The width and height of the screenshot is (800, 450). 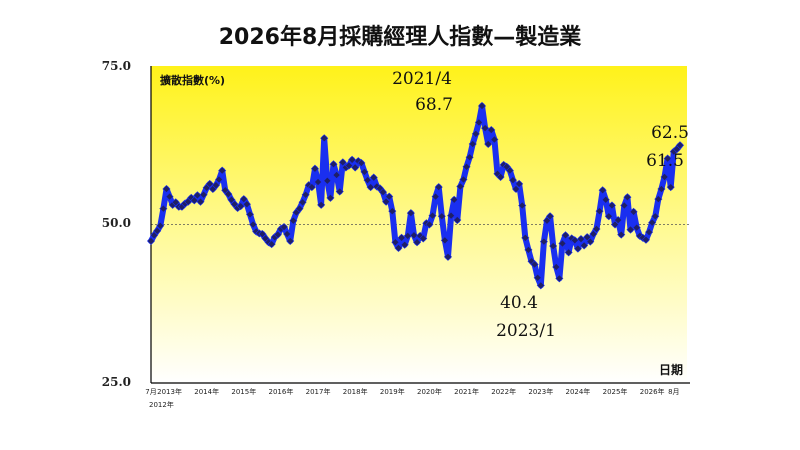 What do you see at coordinates (434, 105) in the screenshot?
I see `annotation-peak-value: 68.7` at bounding box center [434, 105].